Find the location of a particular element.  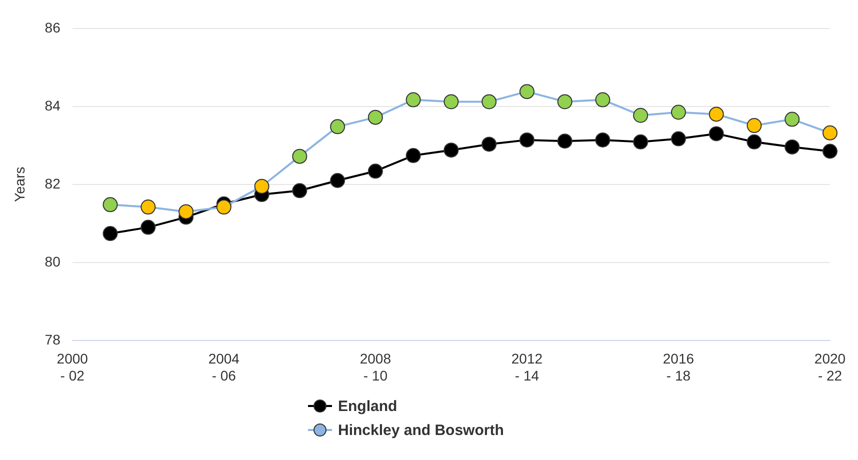

legend-label: England is located at coordinates (368, 406).